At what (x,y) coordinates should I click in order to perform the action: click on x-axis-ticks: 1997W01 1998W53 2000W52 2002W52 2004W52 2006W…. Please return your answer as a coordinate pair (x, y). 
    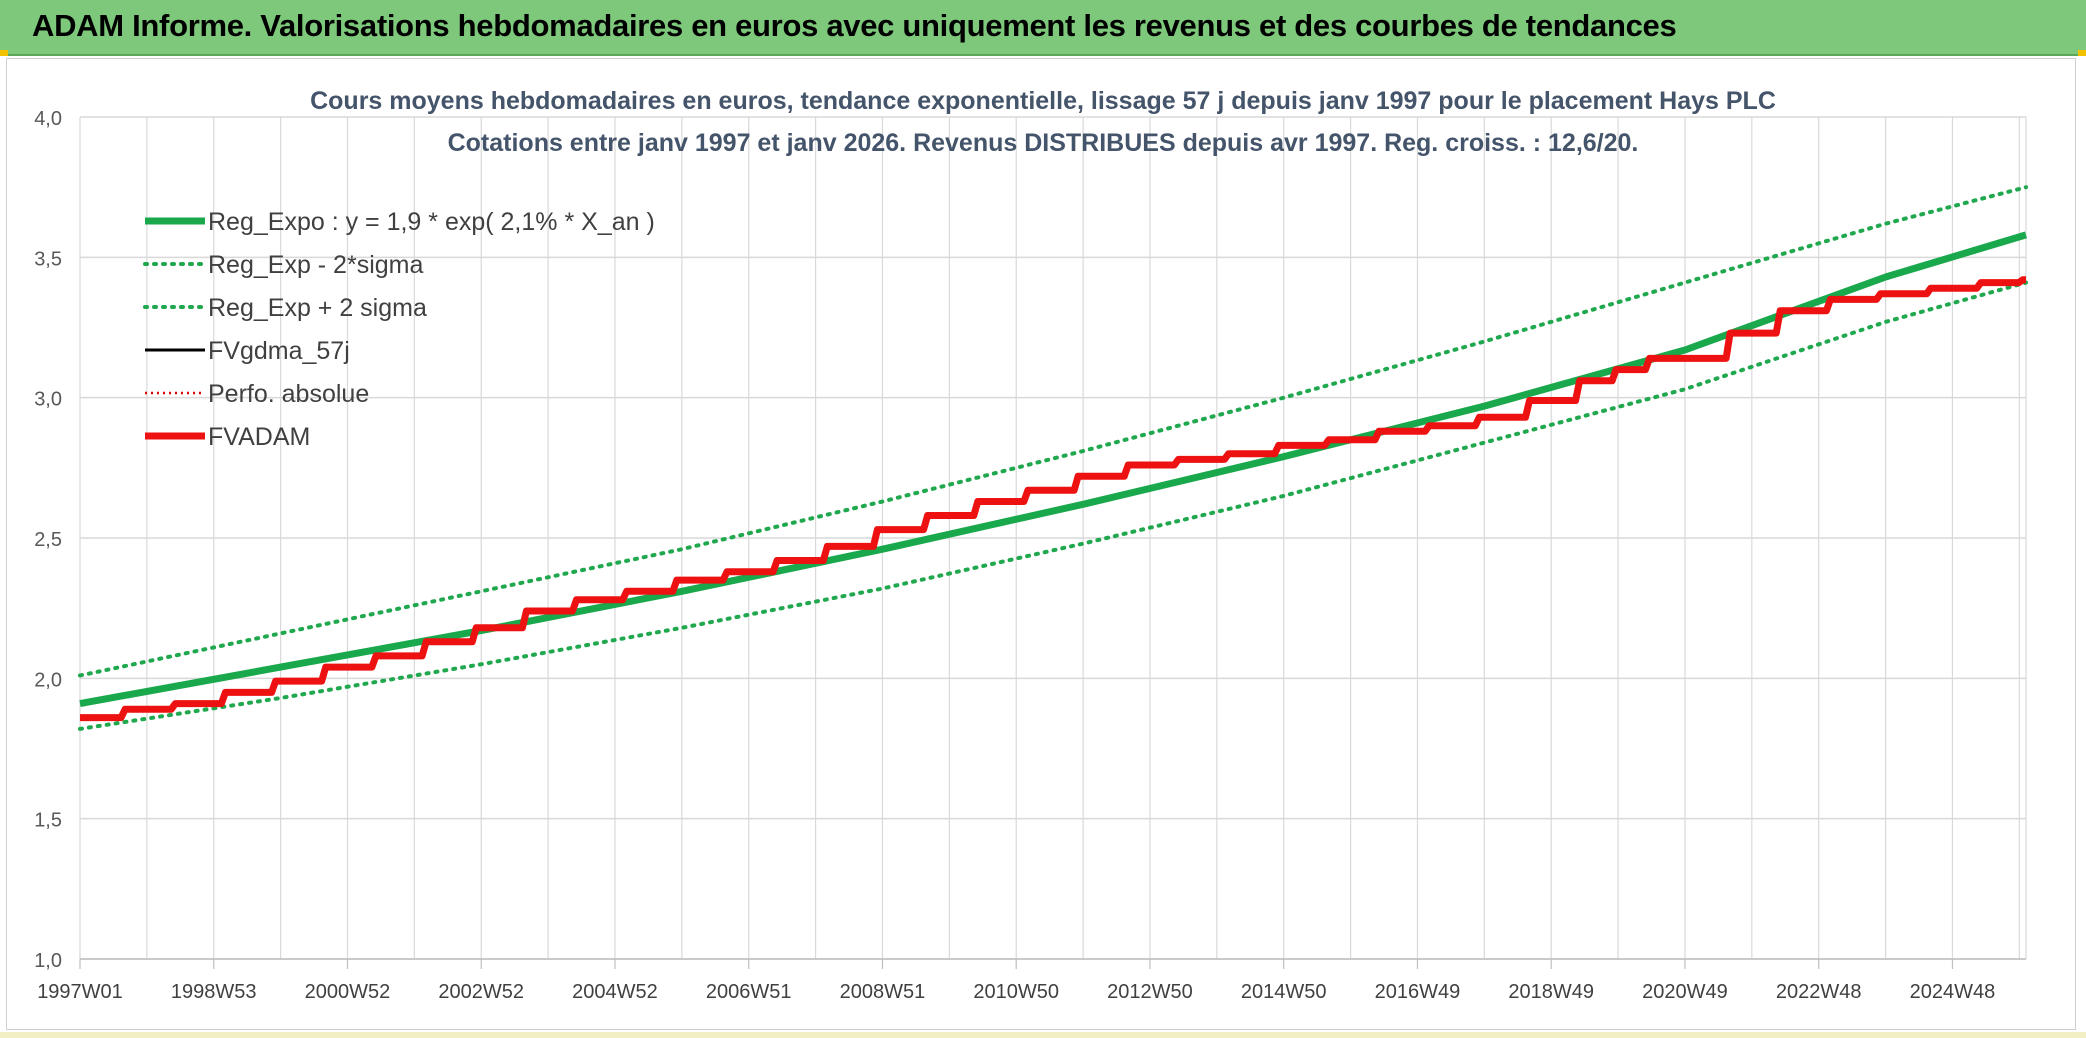
    Looking at the image, I should click on (1016, 981).